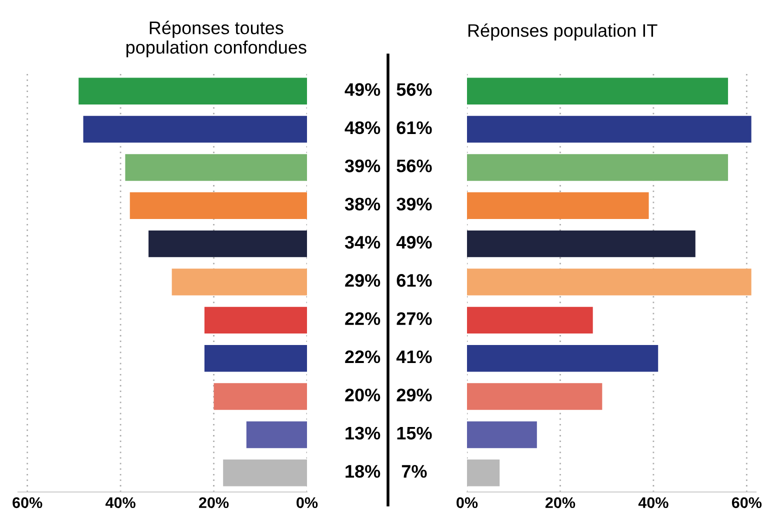 This screenshot has width=767, height=532. What do you see at coordinates (362, 204) in the screenshot?
I see `data-label: 38%` at bounding box center [362, 204].